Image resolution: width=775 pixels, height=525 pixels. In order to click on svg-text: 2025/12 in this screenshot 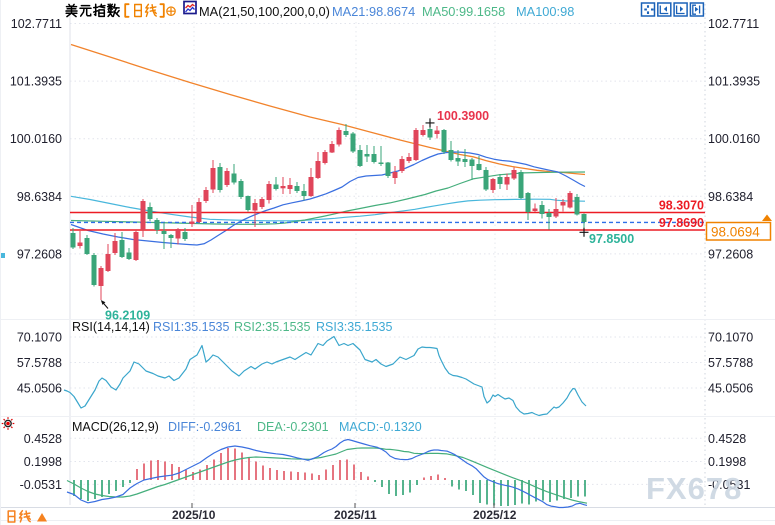, I will do `click(495, 515)`.